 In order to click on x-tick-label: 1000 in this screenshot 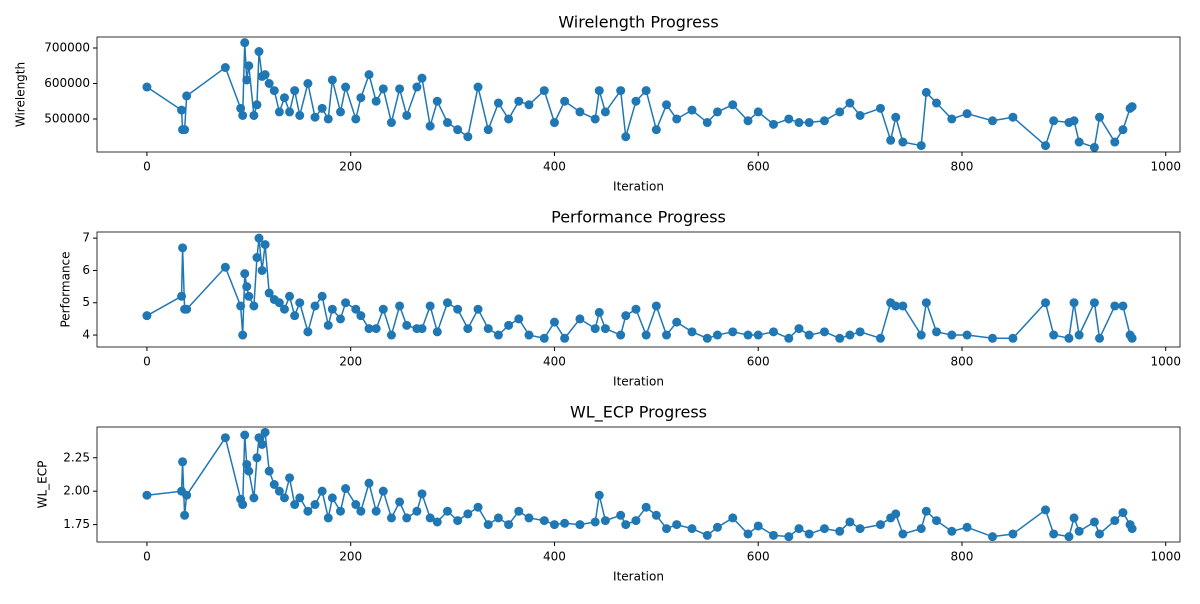, I will do `click(1165, 557)`.